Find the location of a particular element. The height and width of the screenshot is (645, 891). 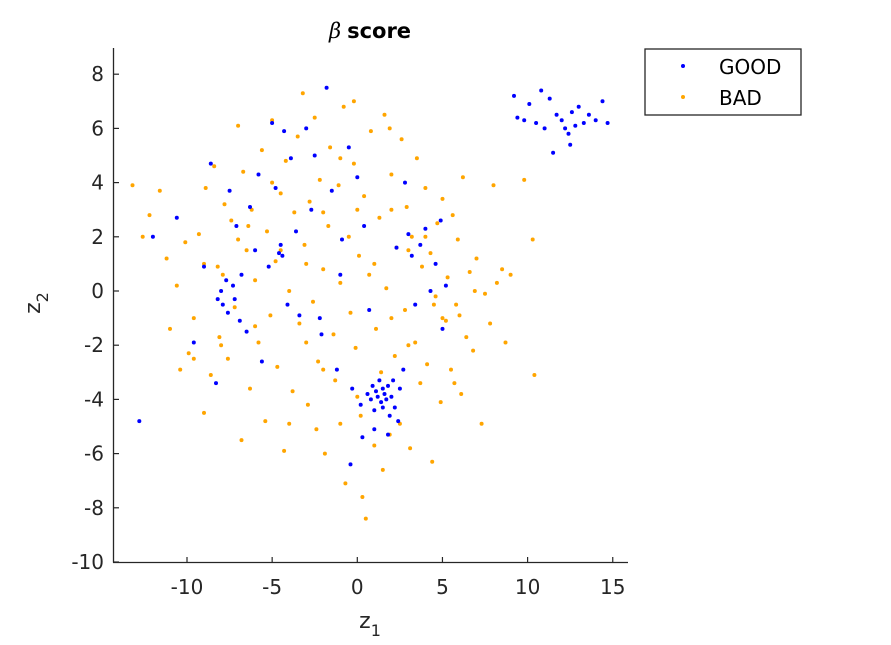

y-axis-ticks: -10 -8 -6 -4 -2 0 2 4 6 8 is located at coordinates (95, 318).